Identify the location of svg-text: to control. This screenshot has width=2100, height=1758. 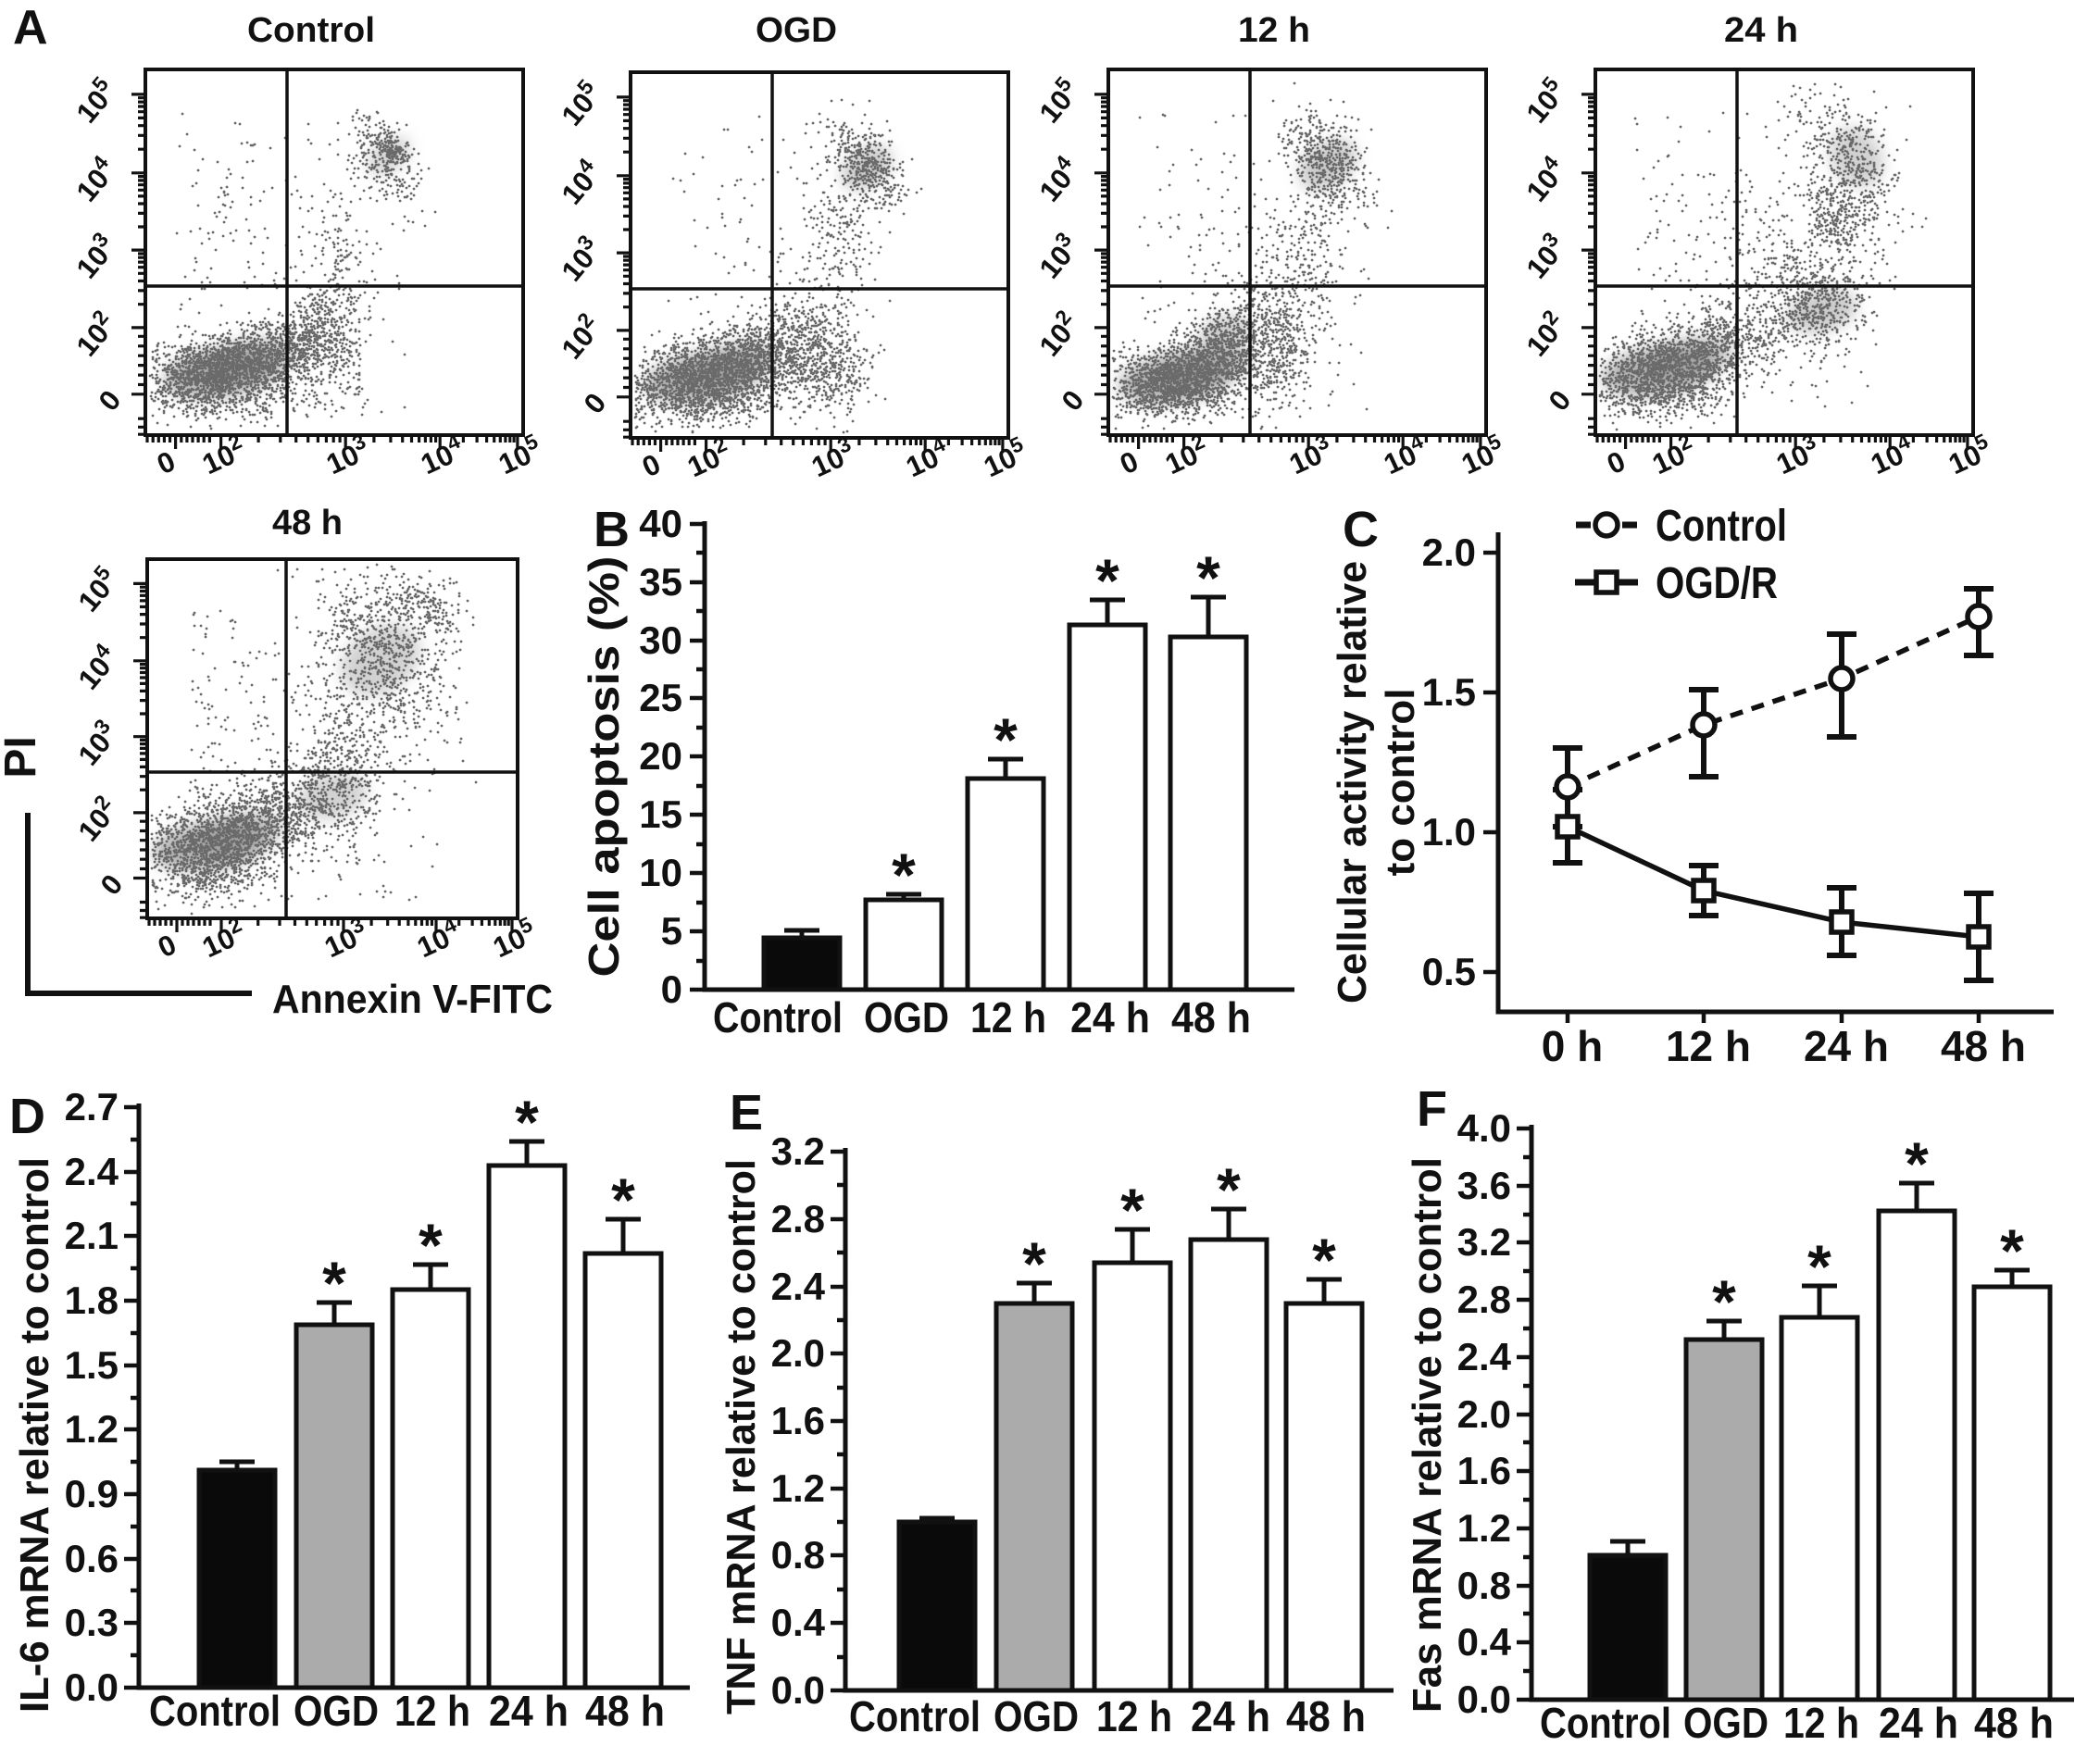
(1401, 783).